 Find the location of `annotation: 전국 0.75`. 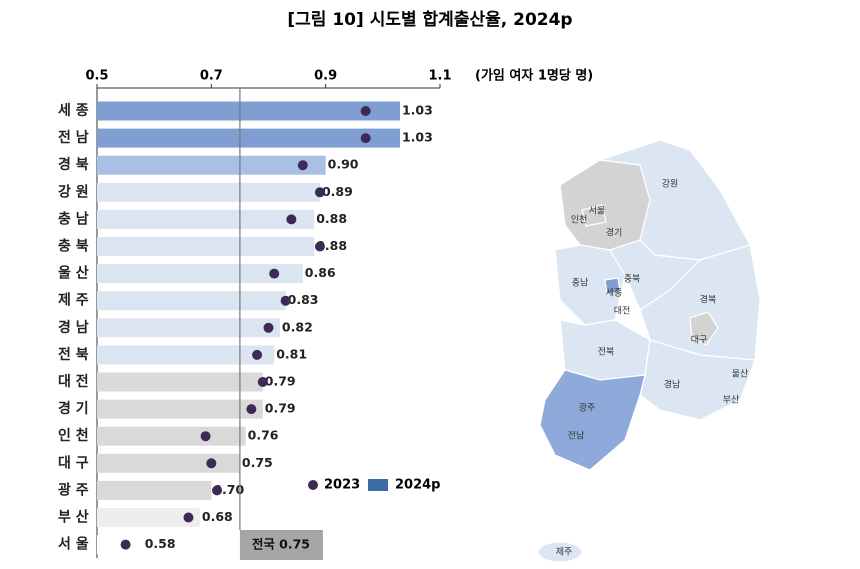

annotation: 전국 0.75 is located at coordinates (281, 544).